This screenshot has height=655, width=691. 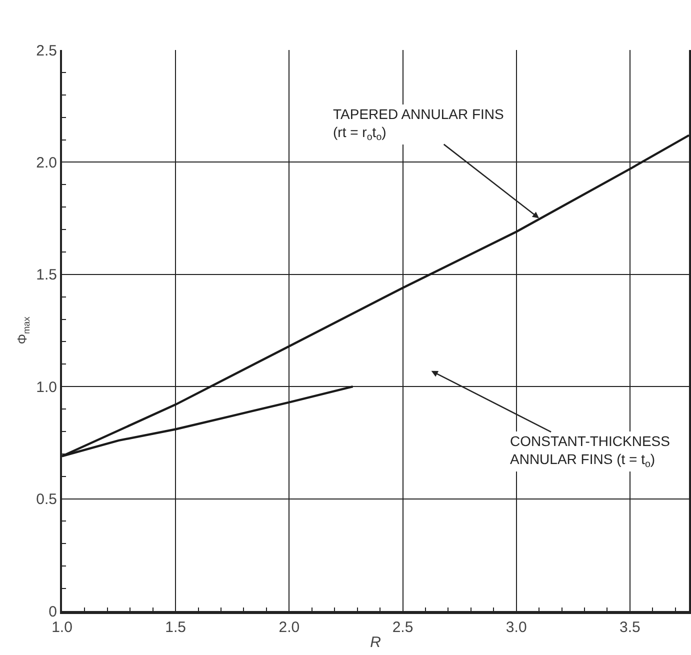 What do you see at coordinates (62, 627) in the screenshot?
I see `x-tick-label: 1.0` at bounding box center [62, 627].